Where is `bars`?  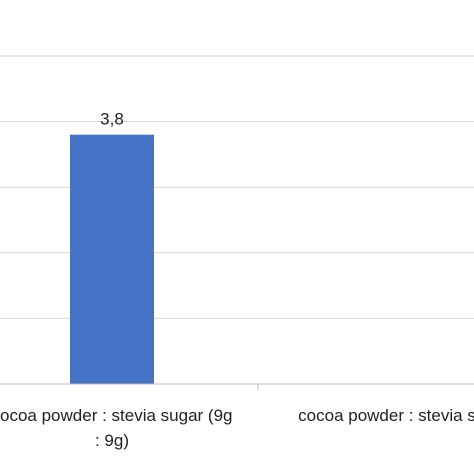
bars is located at coordinates (112, 259).